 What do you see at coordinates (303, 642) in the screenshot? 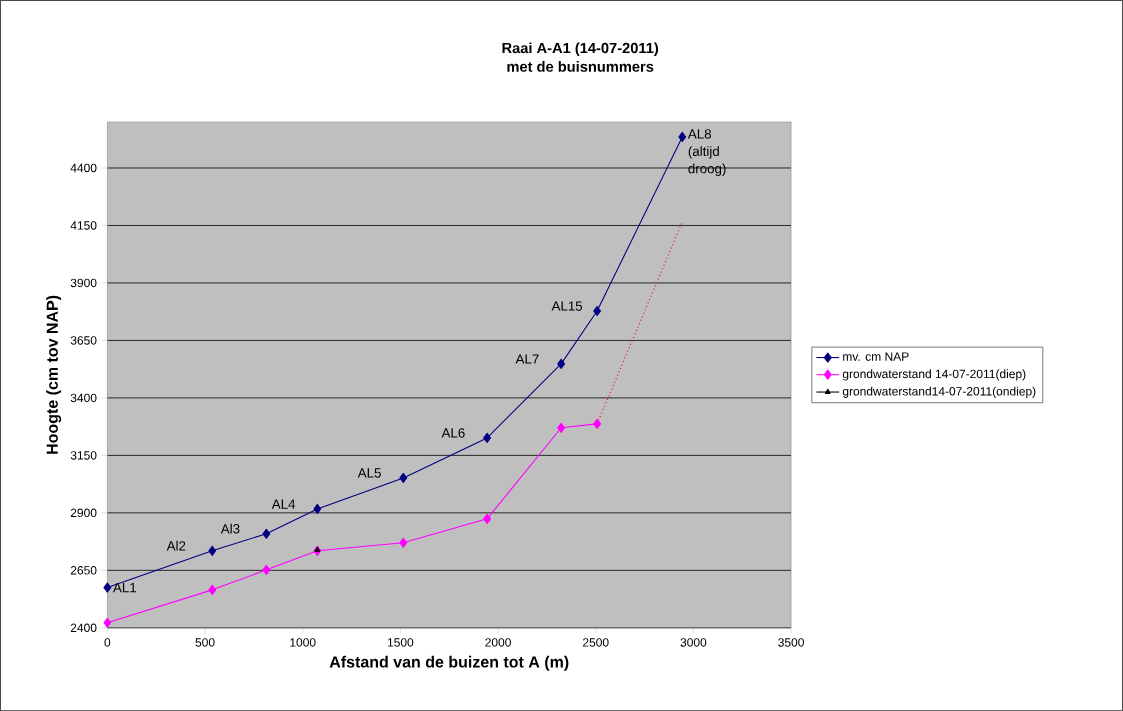
I see `x-tick-label: 1000` at bounding box center [303, 642].